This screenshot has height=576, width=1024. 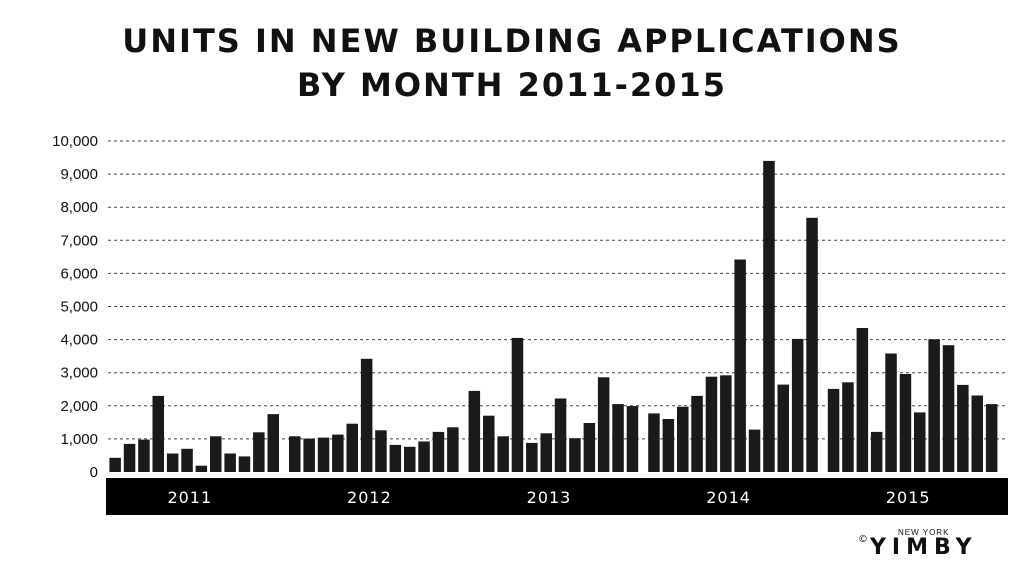 I want to click on y-tick-label: 1,000, so click(x=79, y=439).